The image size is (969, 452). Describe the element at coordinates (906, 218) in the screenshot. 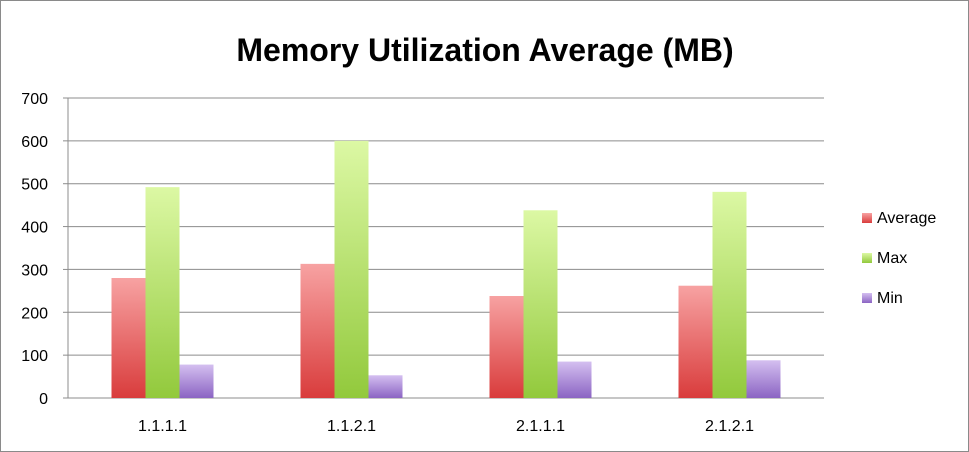

I see `legend-label-average: Average` at that location.